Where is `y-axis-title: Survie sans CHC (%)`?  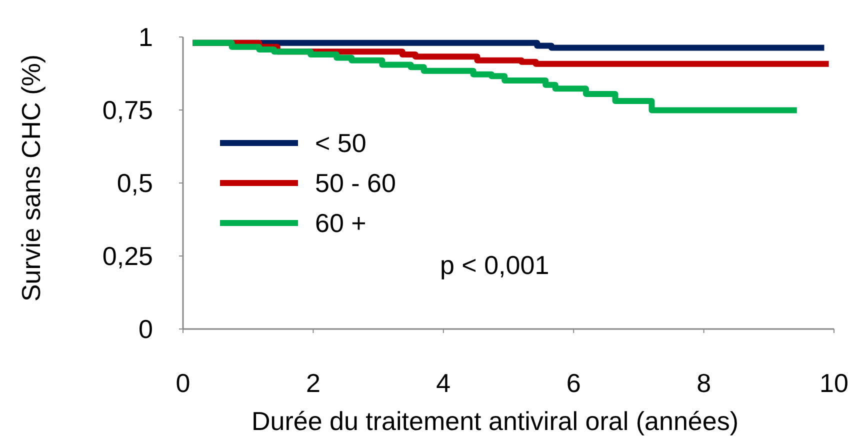 y-axis-title: Survie sans CHC (%) is located at coordinates (31, 178).